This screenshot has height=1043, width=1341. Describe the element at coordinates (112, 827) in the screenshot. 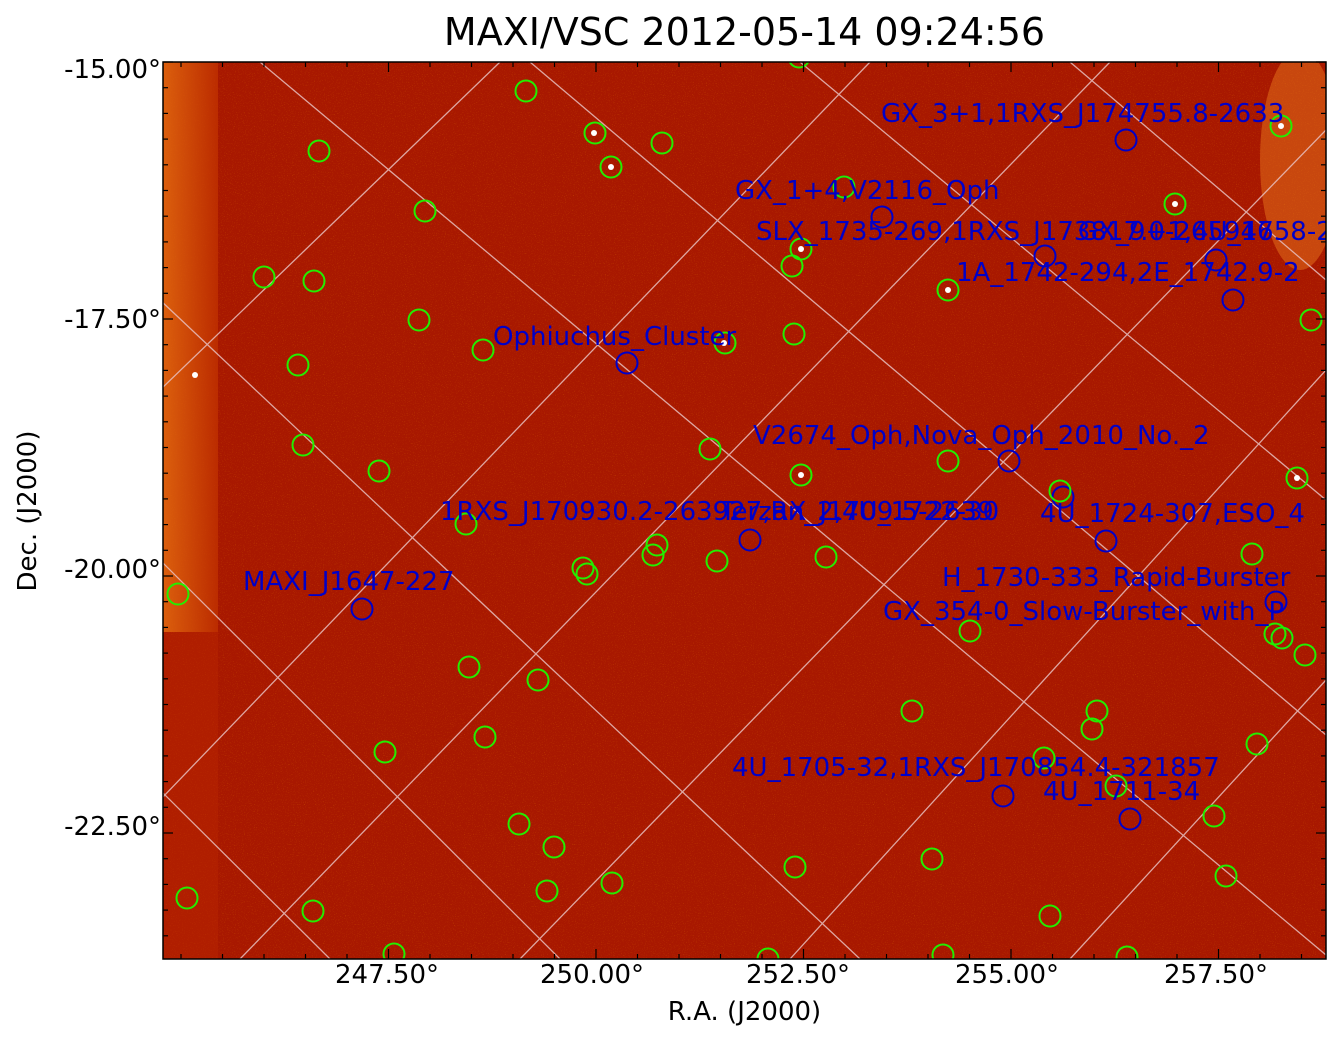

I see `y-tick-label: -22.50°` at that location.